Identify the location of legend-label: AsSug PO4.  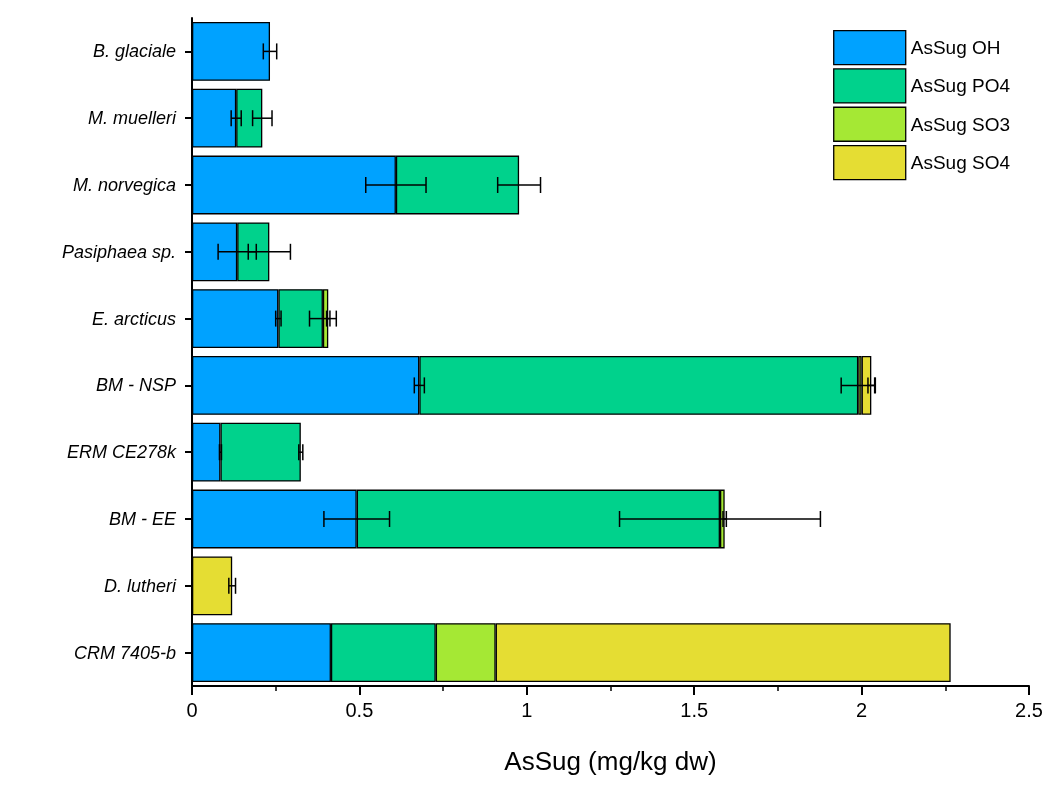
(960, 86).